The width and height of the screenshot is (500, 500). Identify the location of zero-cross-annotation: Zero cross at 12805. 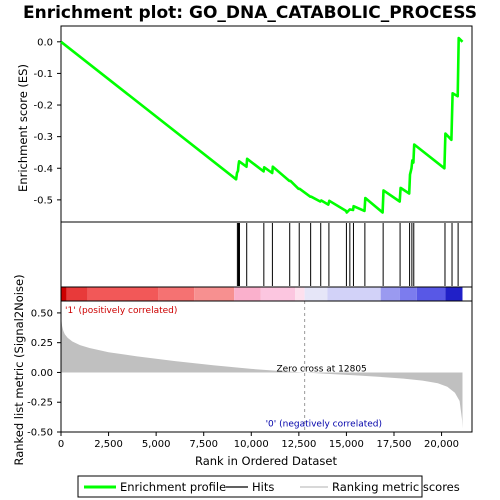
(321, 370).